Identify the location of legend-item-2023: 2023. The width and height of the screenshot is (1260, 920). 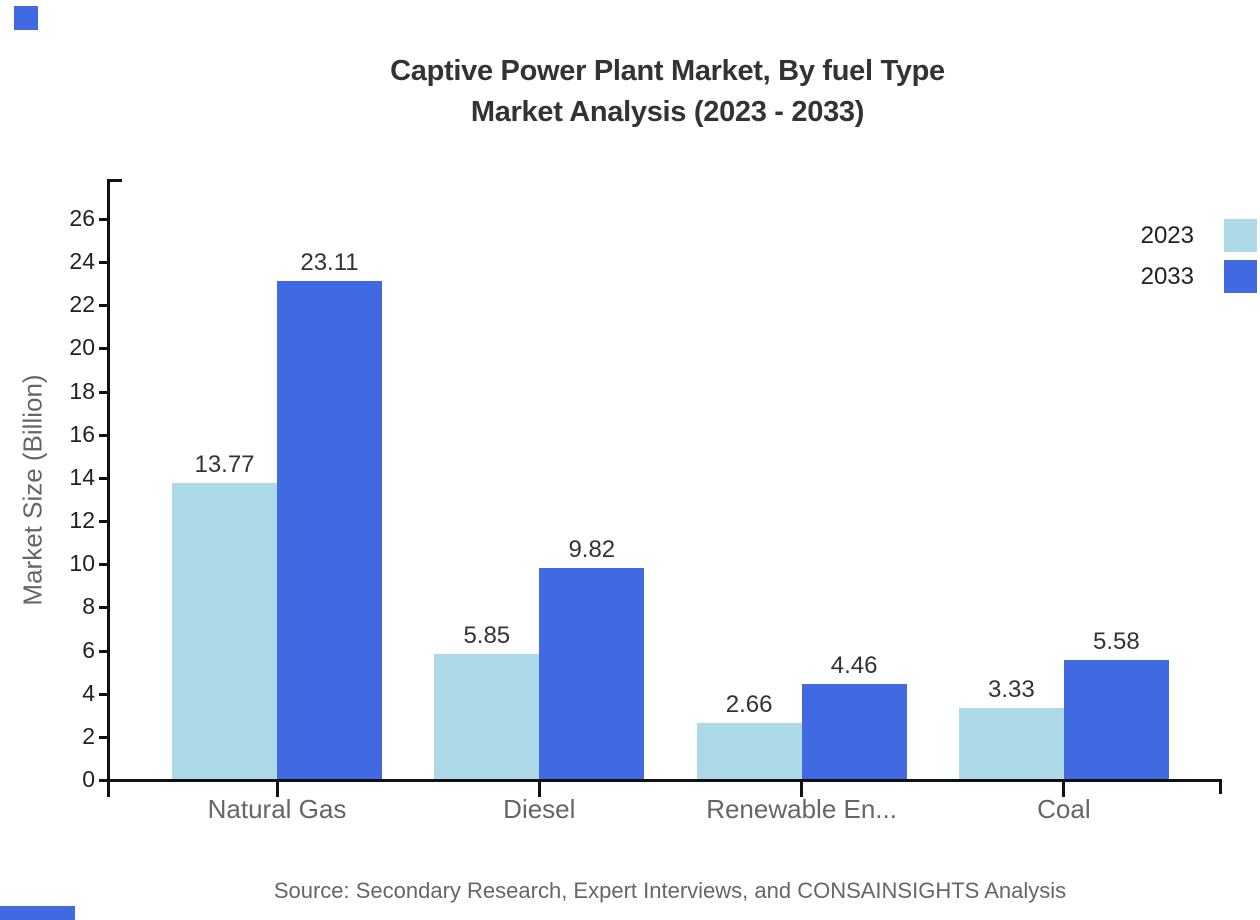
(1199, 235).